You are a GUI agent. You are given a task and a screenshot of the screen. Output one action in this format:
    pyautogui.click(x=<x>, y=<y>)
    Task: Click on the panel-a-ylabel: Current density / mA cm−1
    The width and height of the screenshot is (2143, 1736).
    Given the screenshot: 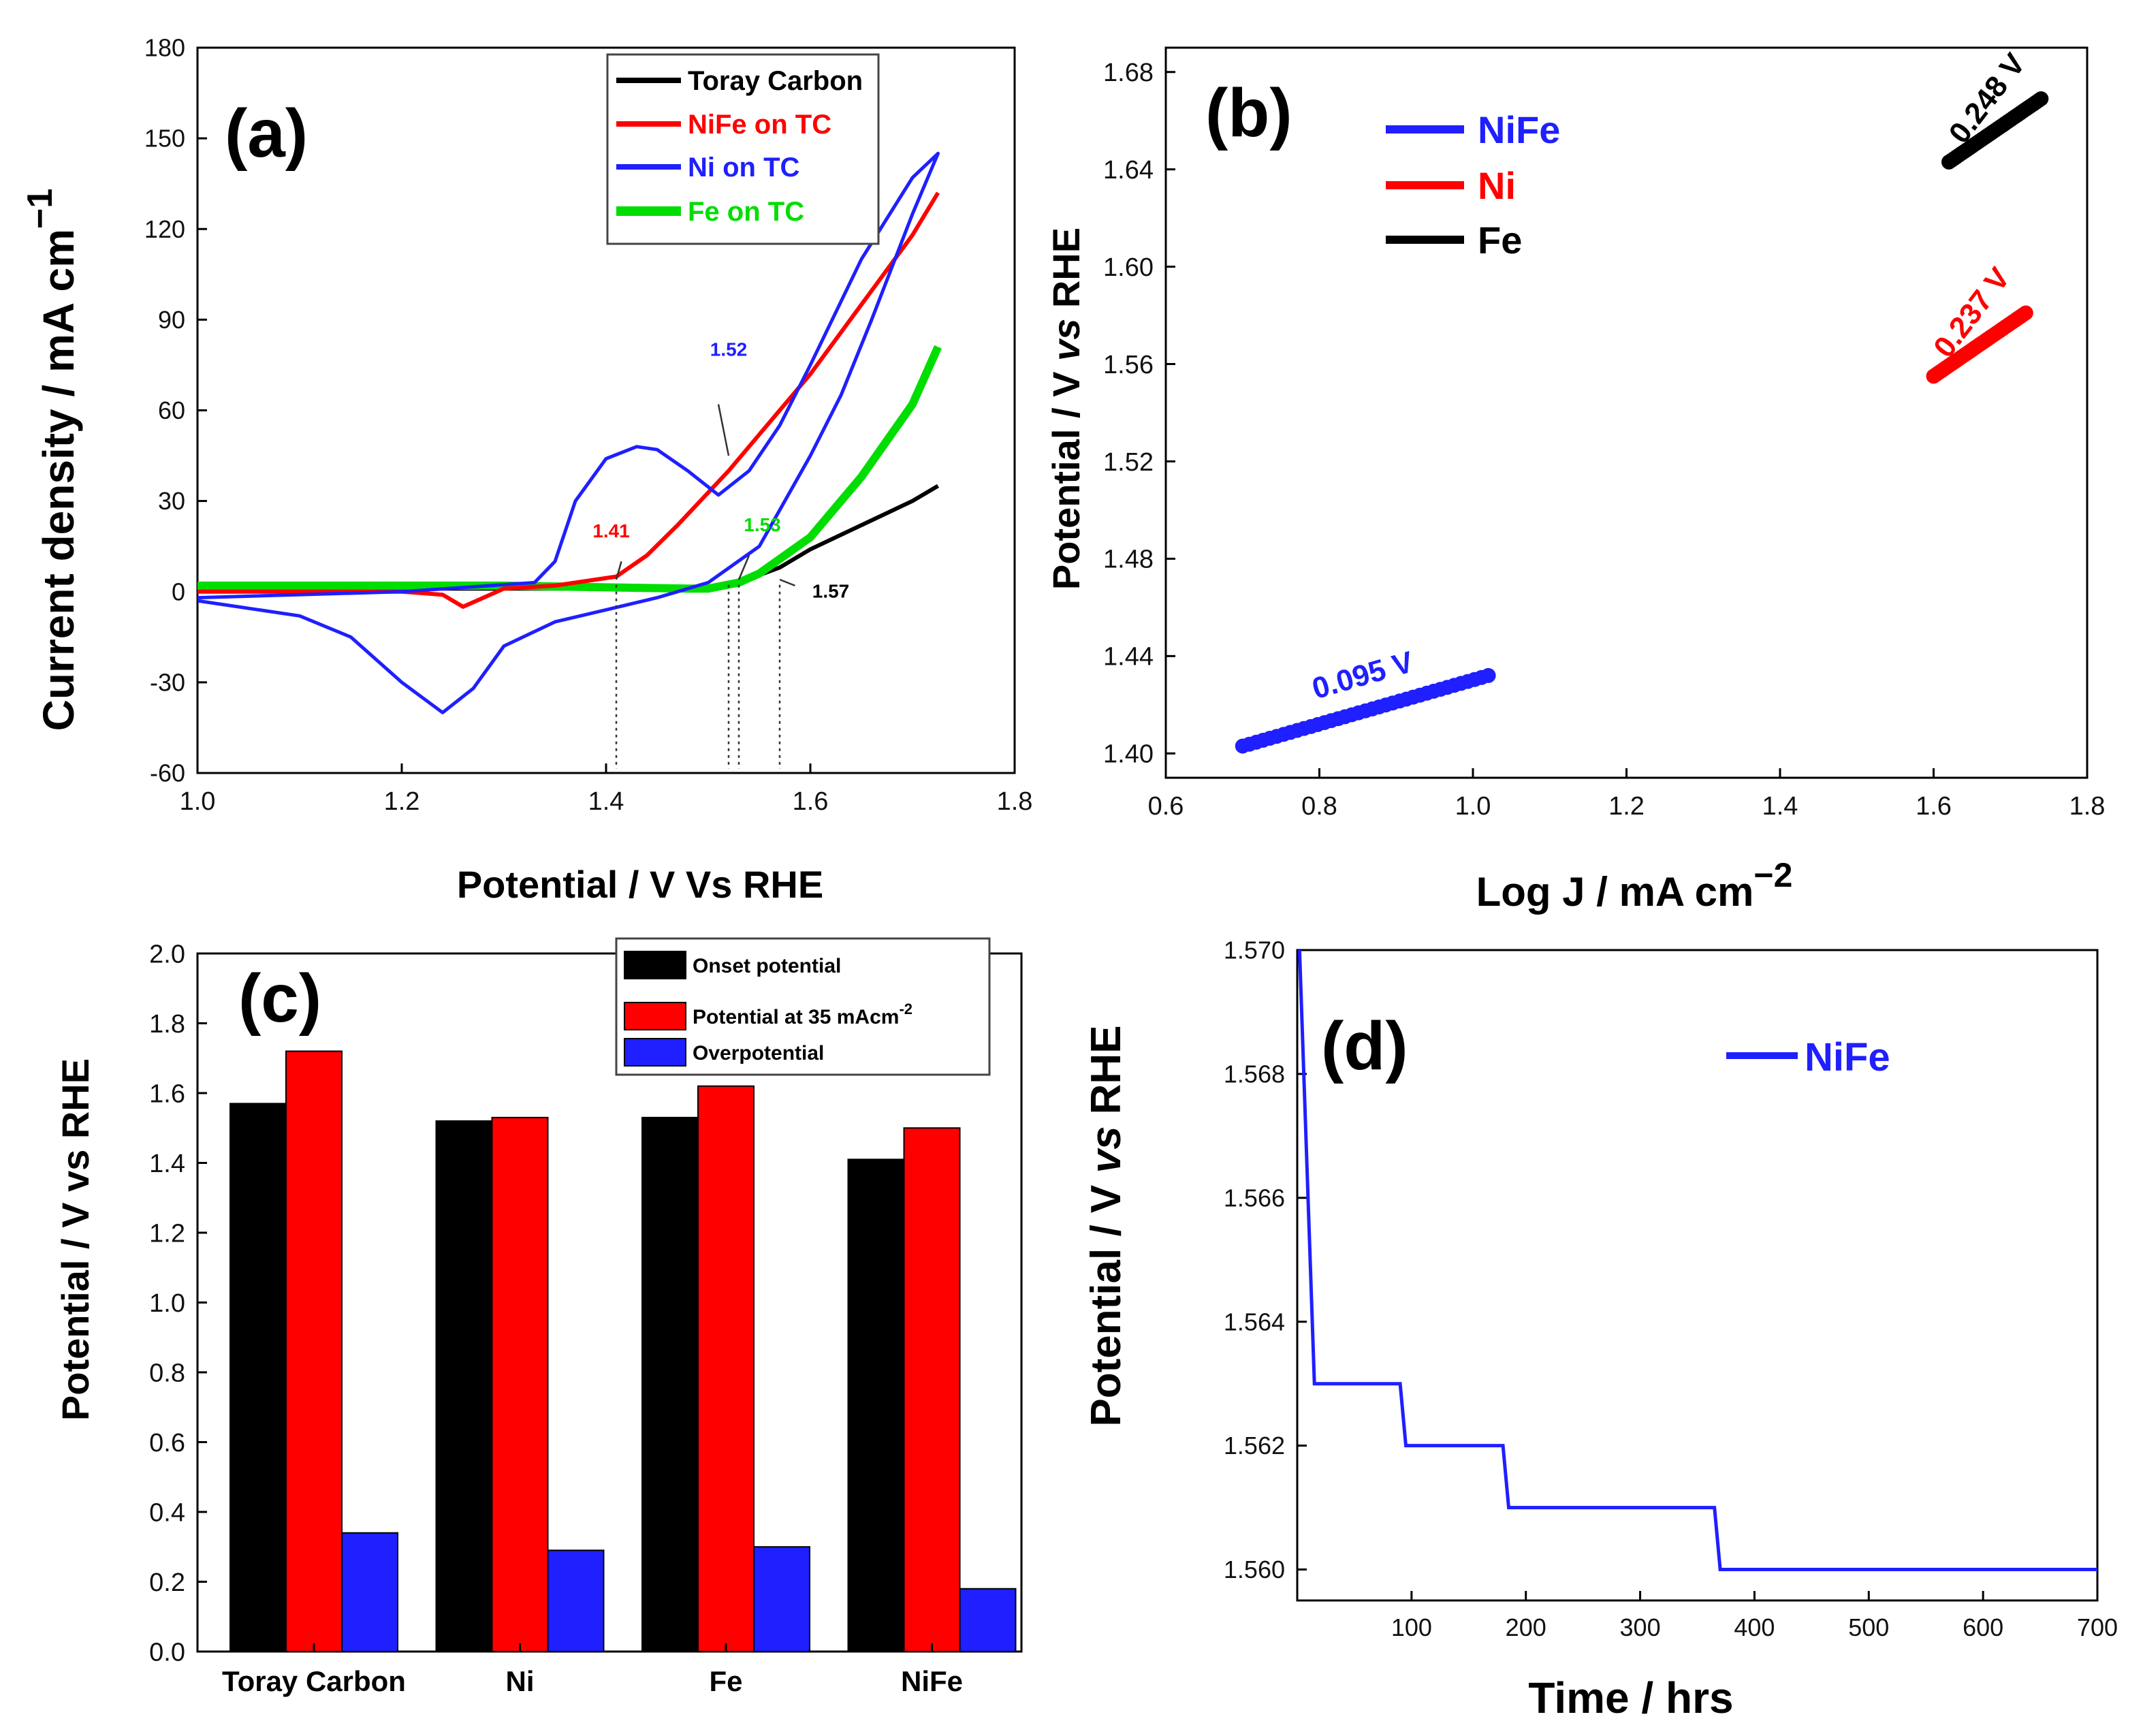 What is the action you would take?
    pyautogui.click(x=52, y=460)
    